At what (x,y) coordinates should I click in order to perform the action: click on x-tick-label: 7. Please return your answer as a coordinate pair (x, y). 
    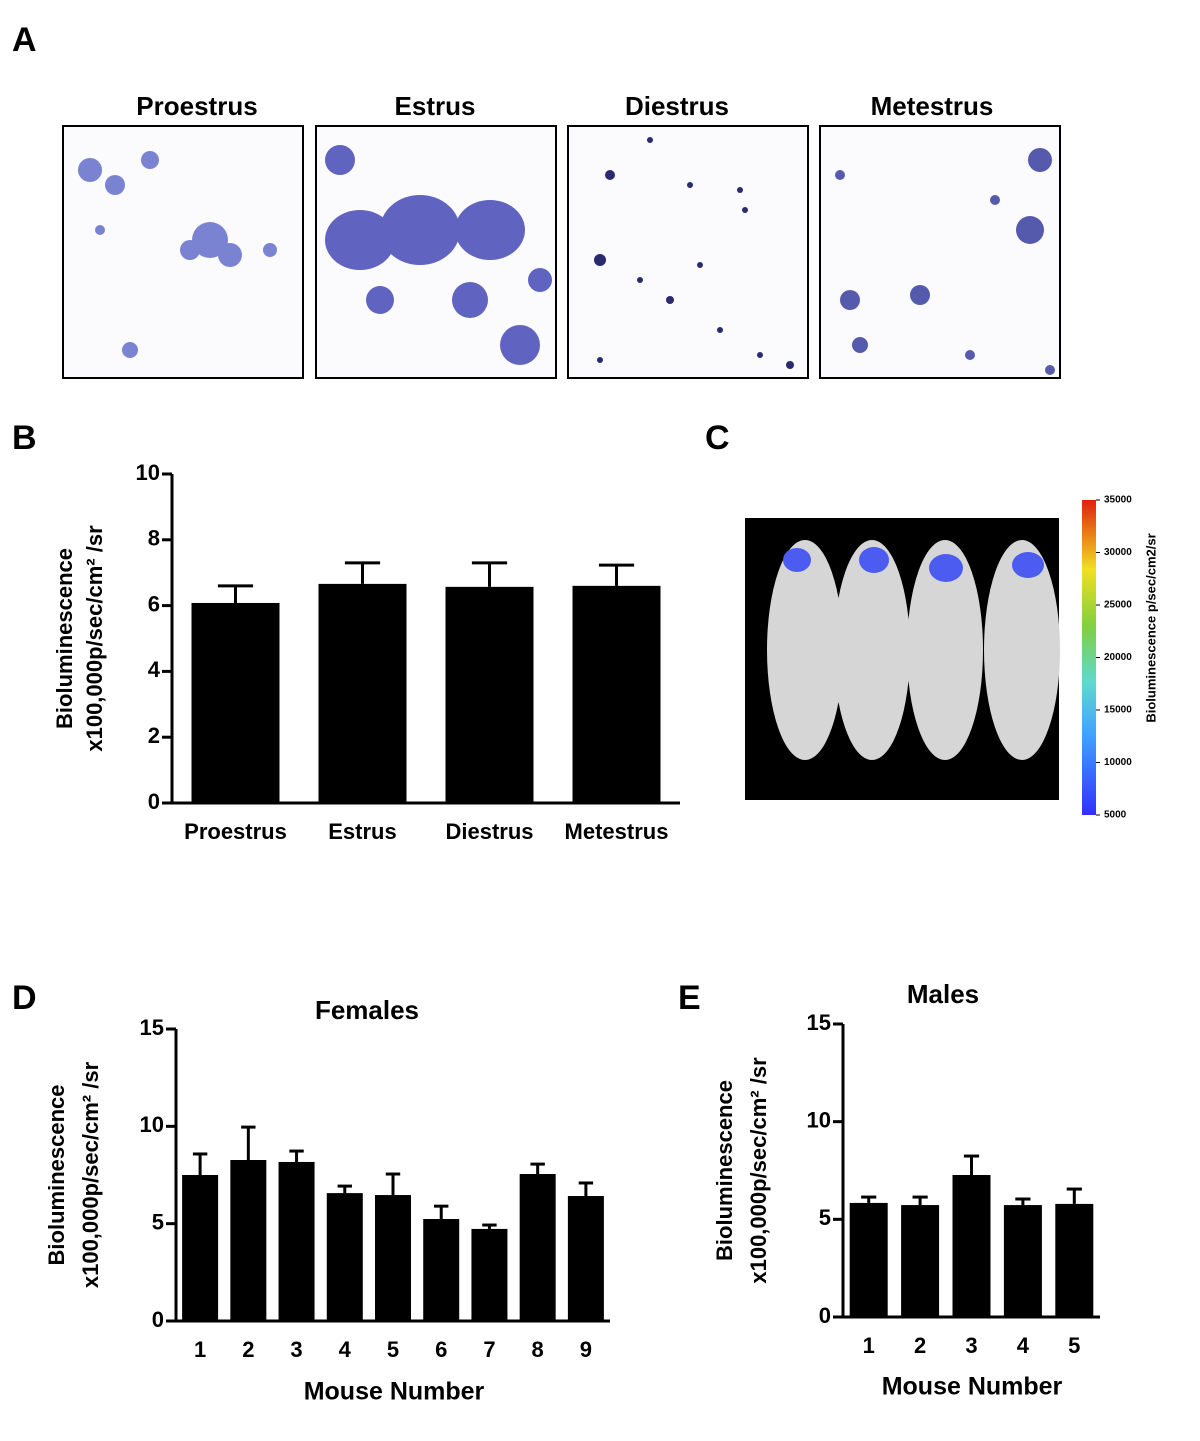
    Looking at the image, I should click on (489, 1349).